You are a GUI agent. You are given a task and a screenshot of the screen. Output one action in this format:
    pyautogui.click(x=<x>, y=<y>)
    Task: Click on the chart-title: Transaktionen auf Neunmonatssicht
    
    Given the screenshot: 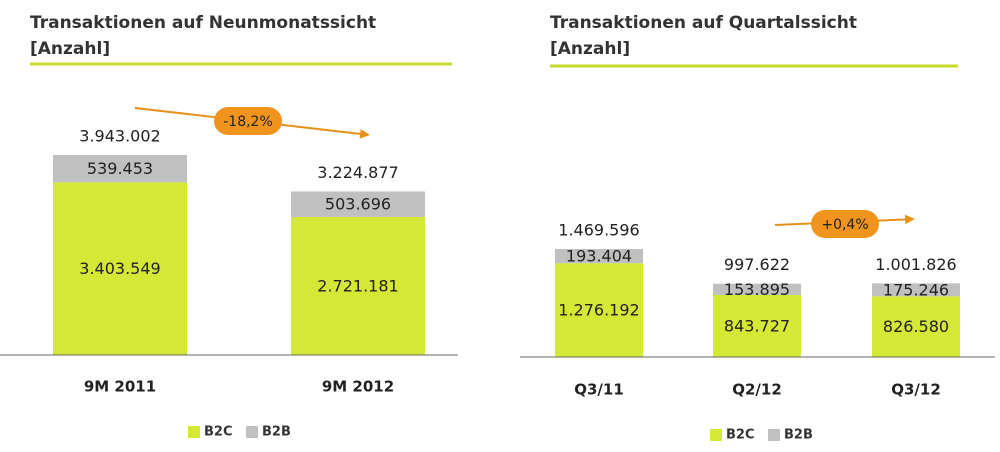 What is the action you would take?
    pyautogui.click(x=203, y=23)
    